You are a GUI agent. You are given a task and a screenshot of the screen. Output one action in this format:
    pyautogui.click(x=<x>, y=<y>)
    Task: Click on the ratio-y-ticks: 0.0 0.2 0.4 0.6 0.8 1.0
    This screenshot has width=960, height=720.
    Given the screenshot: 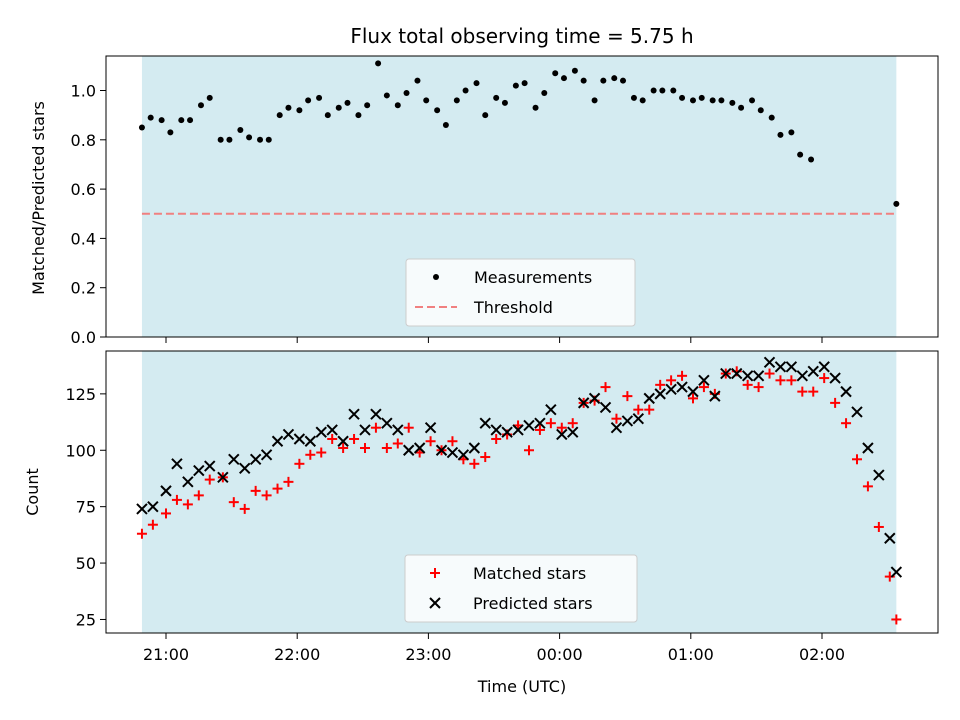 What is the action you would take?
    pyautogui.click(x=88, y=214)
    